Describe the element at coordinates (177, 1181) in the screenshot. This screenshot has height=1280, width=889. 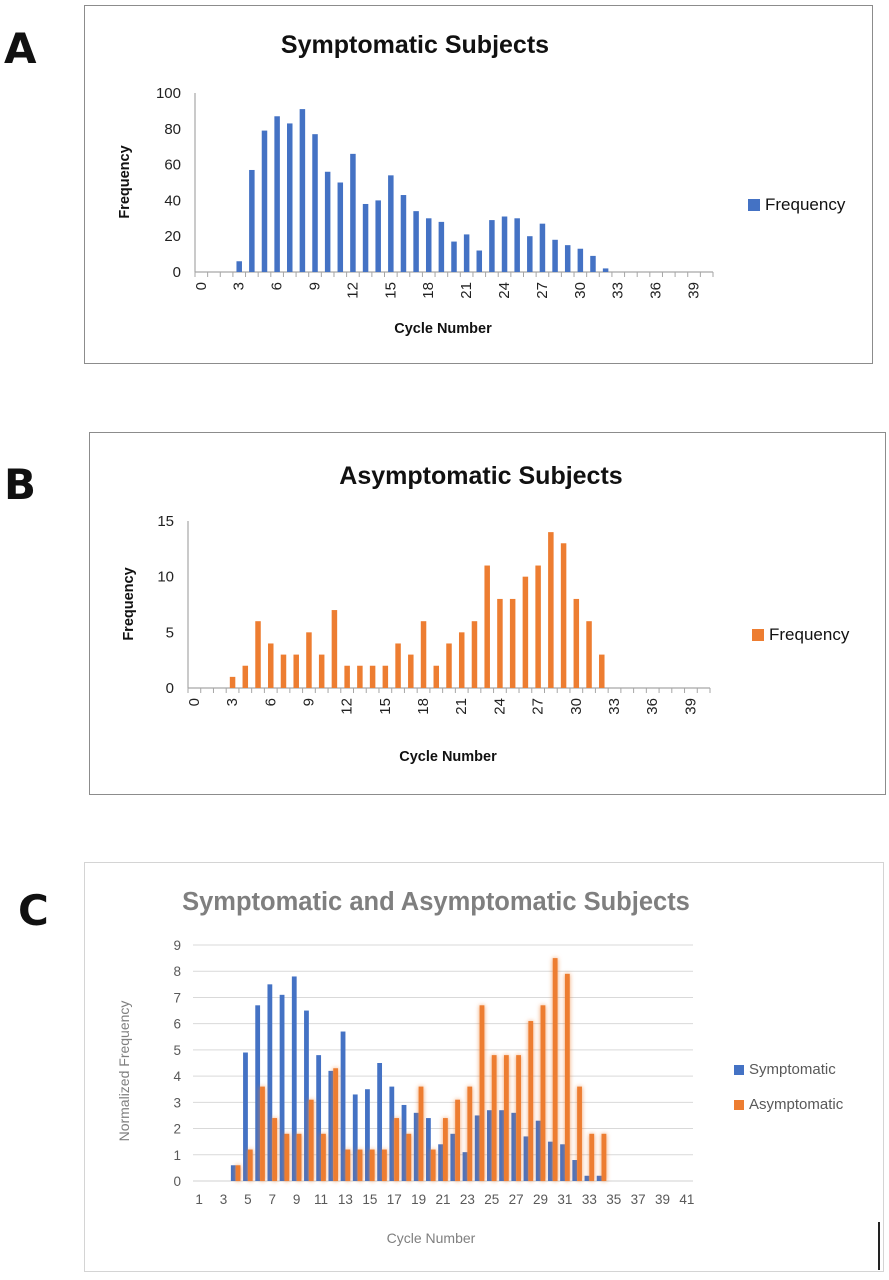
I see `y-tick-label: 0` at that location.